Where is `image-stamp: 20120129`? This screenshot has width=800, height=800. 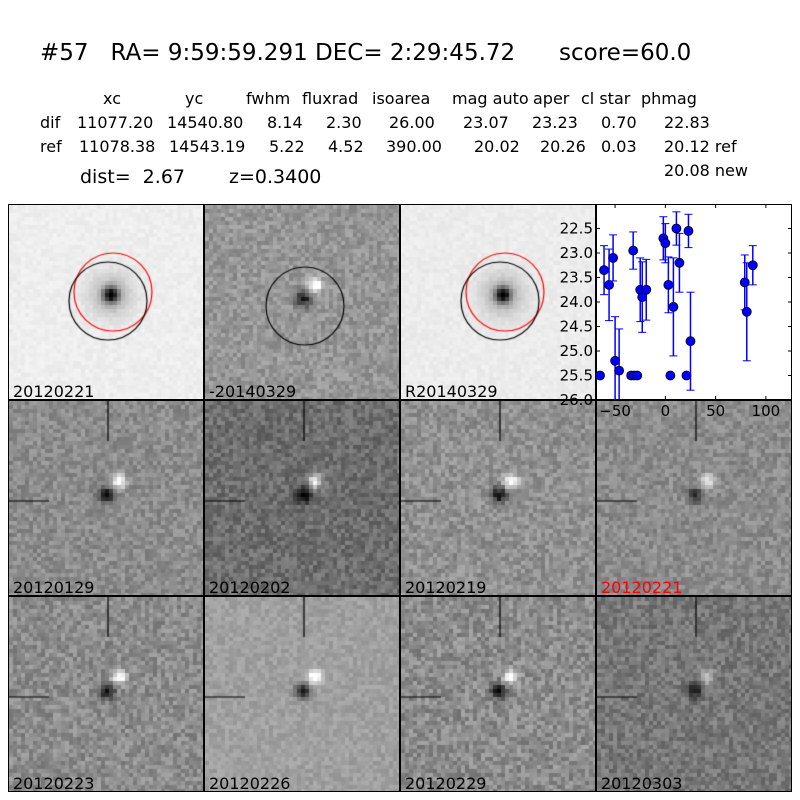 image-stamp: 20120129 is located at coordinates (106, 498).